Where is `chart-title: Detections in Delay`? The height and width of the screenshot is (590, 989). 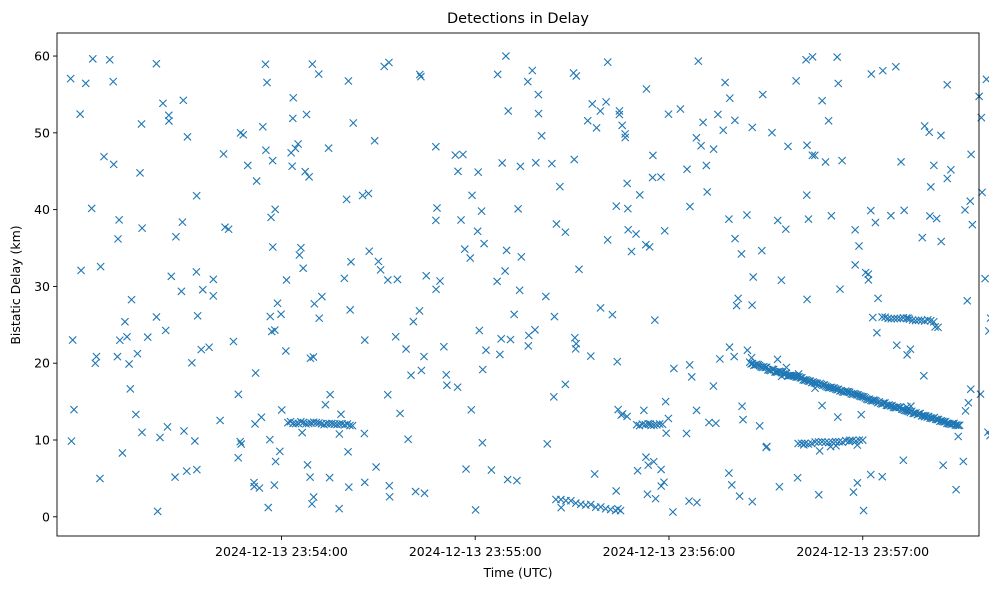 chart-title: Detections in Delay is located at coordinates (518, 19).